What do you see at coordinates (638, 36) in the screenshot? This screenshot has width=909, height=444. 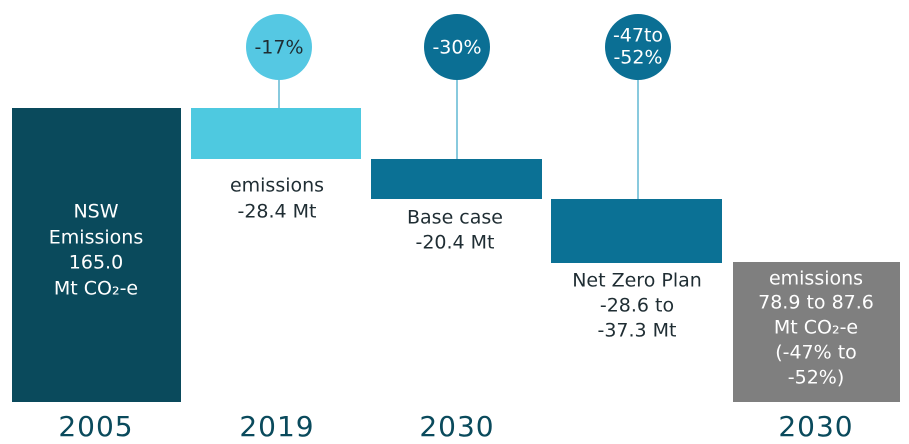 I see `badge-text: -47to` at bounding box center [638, 36].